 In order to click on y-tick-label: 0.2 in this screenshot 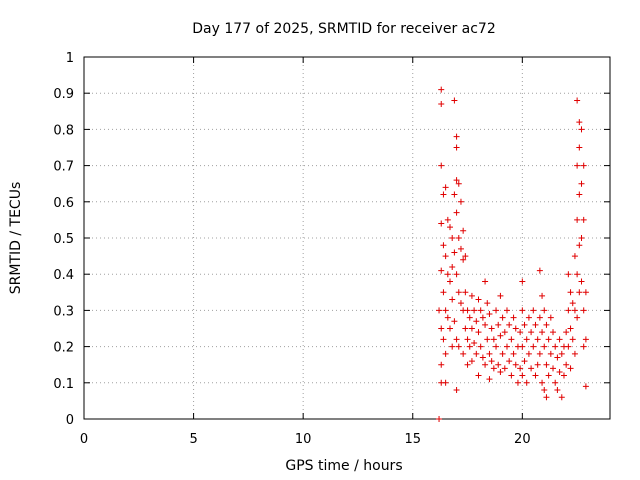, I will do `click(63, 348)`.